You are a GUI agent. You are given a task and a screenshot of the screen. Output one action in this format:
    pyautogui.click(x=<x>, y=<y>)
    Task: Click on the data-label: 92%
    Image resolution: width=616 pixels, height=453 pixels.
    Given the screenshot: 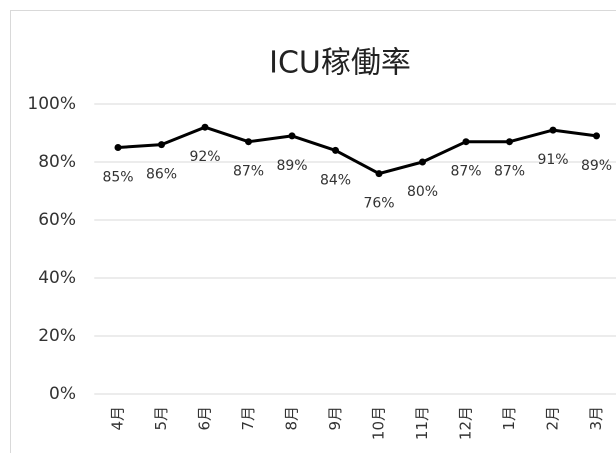 What is the action you would take?
    pyautogui.click(x=204, y=157)
    